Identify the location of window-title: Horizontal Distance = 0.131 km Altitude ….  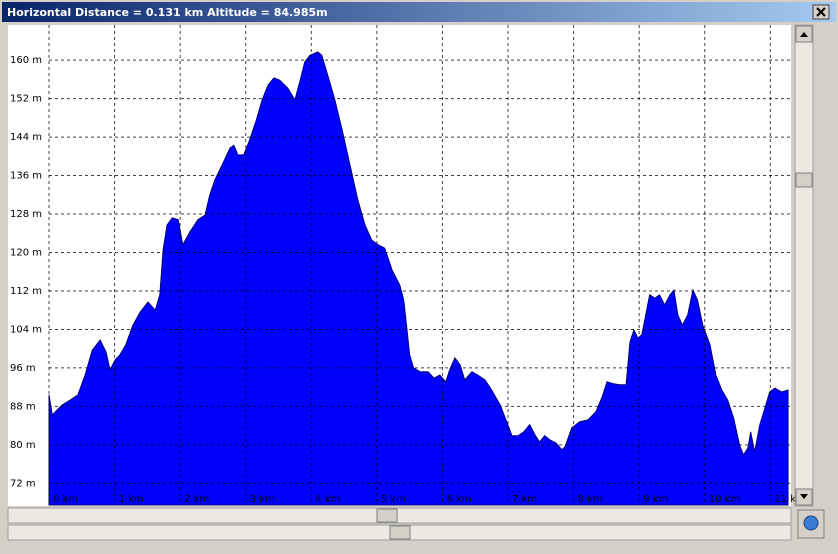
(167, 12).